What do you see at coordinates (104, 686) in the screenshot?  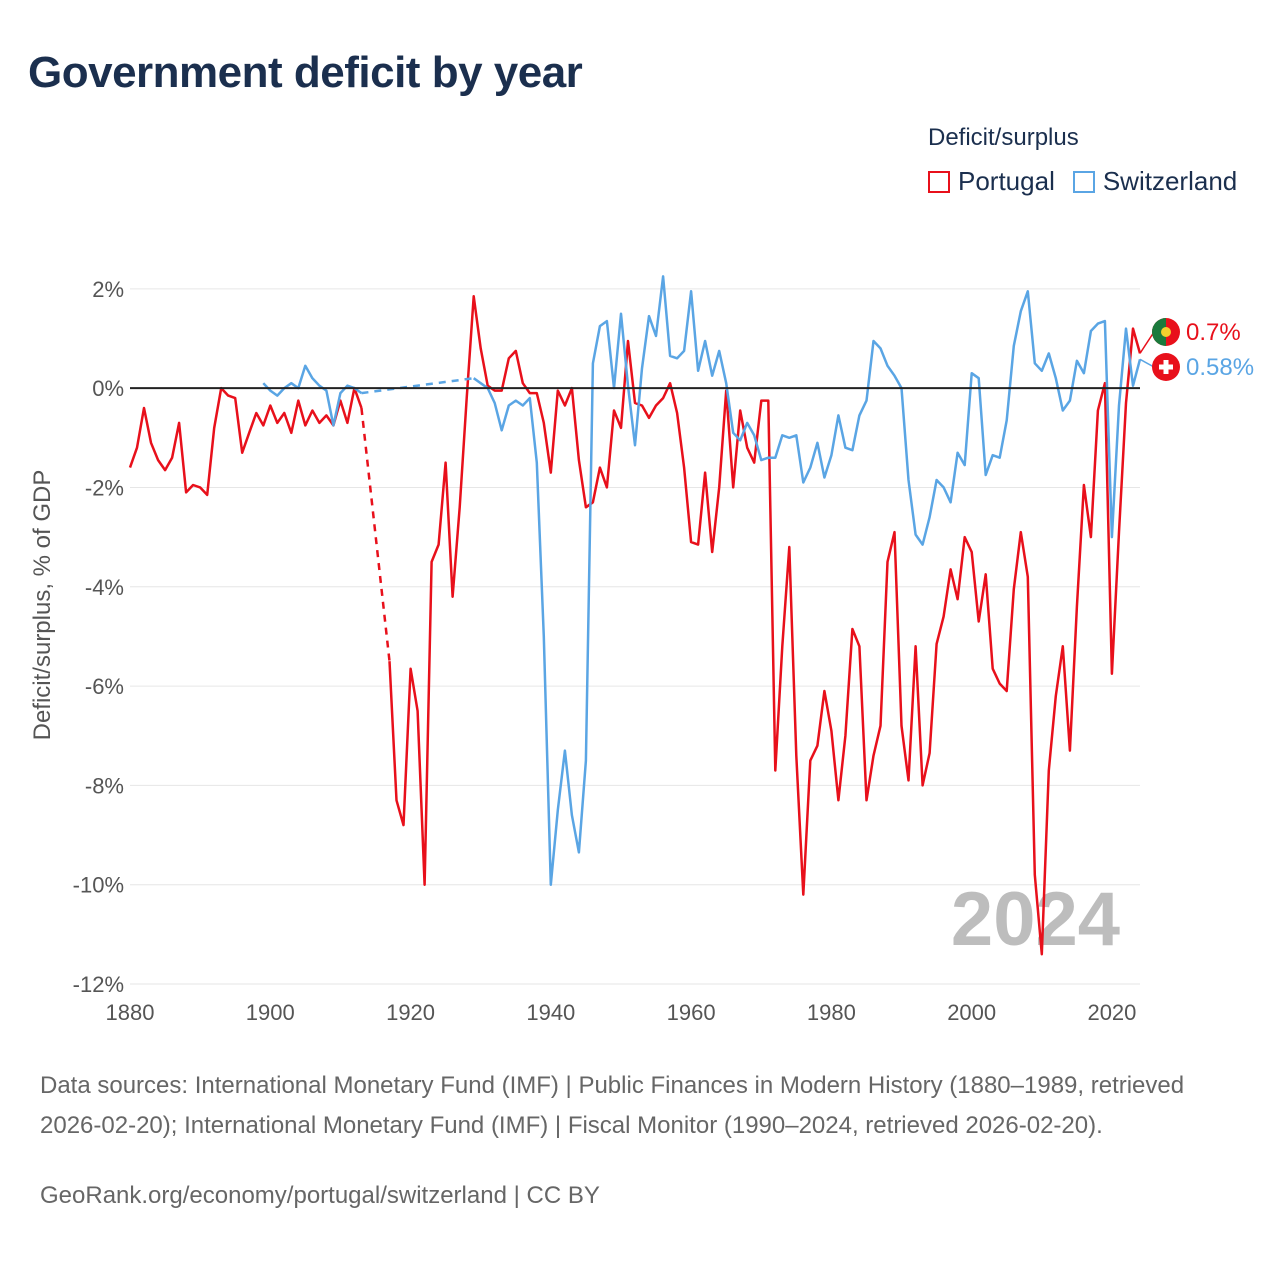 I see `y-tick-label: -6%` at bounding box center [104, 686].